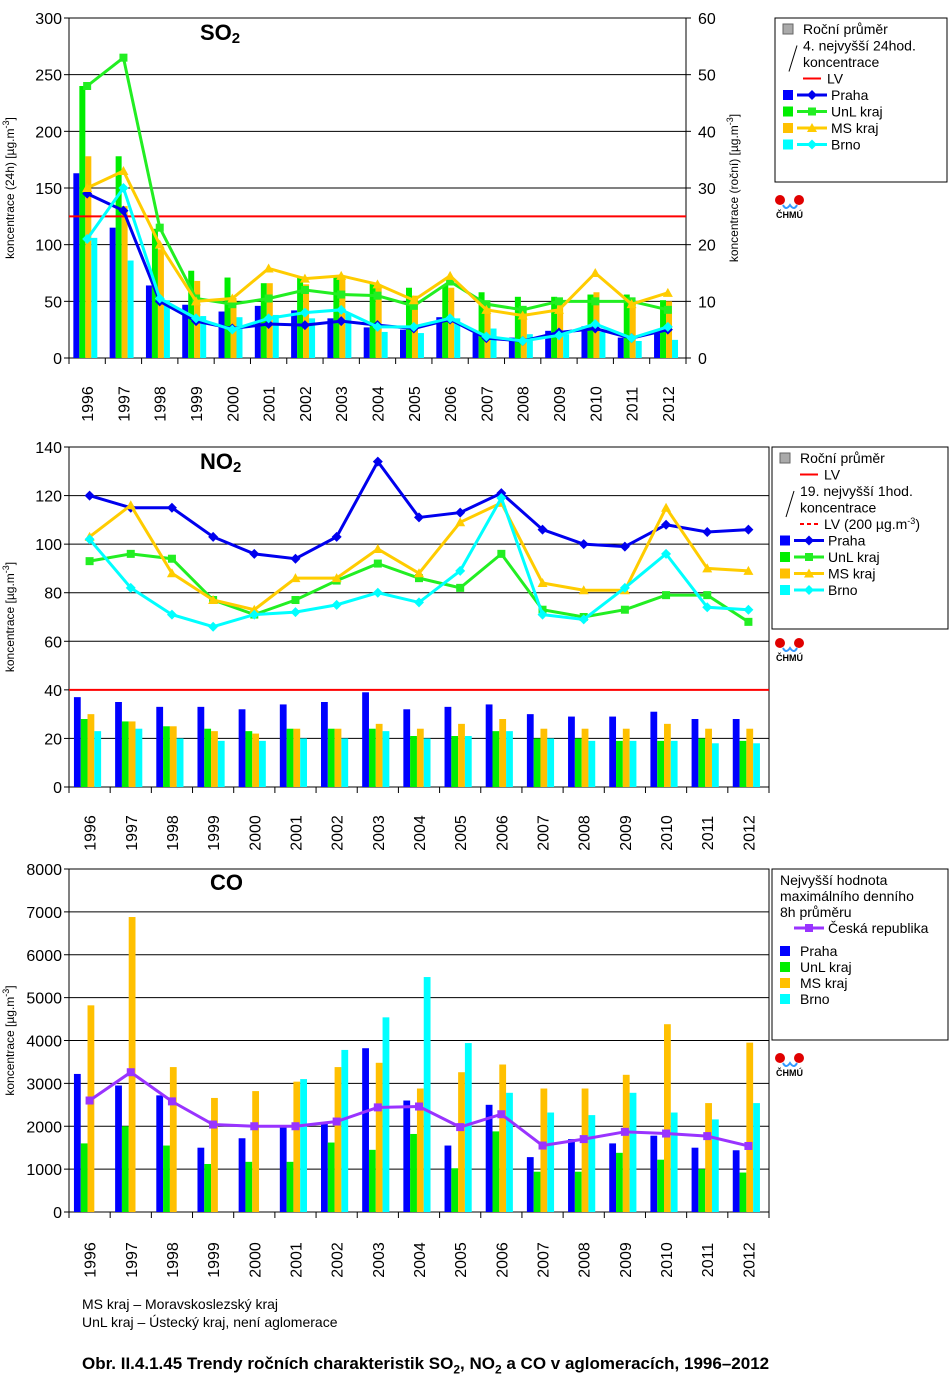 The height and width of the screenshot is (1380, 950). What do you see at coordinates (788, 29) in the screenshot?
I see `legend-swatch-annual` at bounding box center [788, 29].